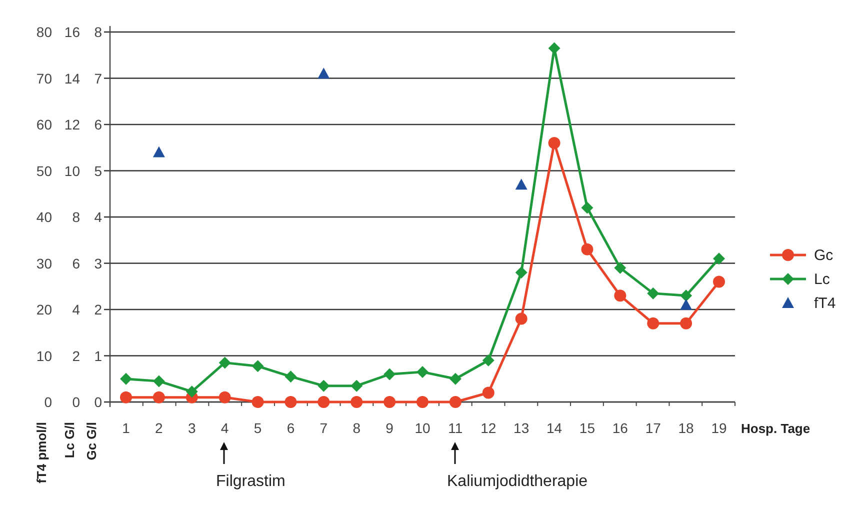 This screenshot has width=856, height=513. I want to click on y-tick-label: 40, so click(44, 217).